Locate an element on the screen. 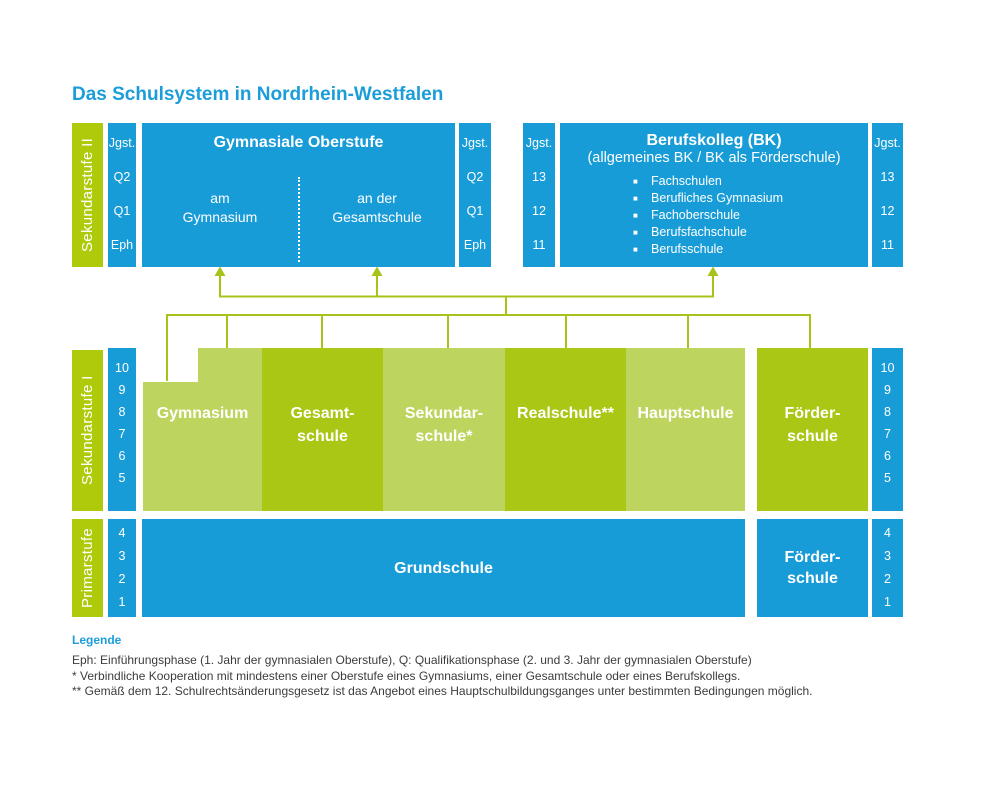 The width and height of the screenshot is (1000, 786). list-item: ■ Berufliches Gymnasium is located at coordinates (708, 198).